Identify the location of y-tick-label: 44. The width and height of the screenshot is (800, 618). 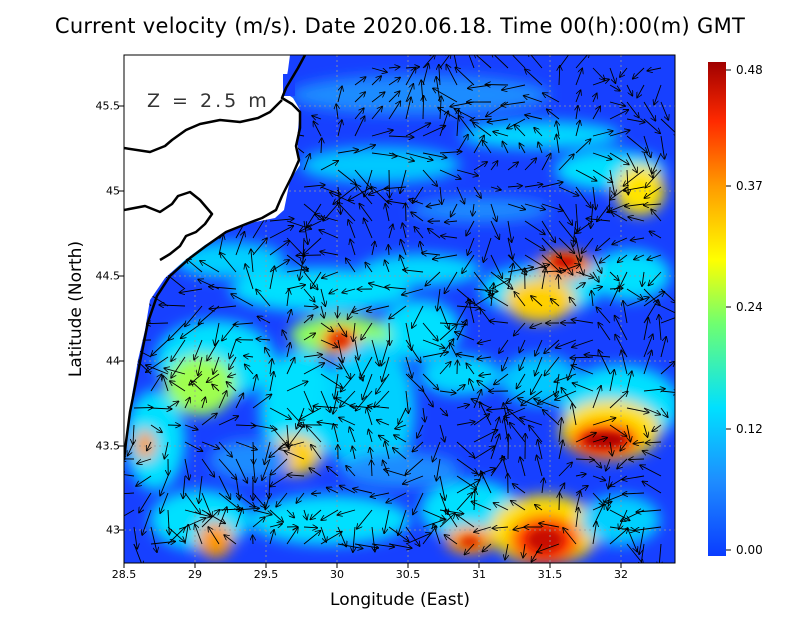
(113, 361).